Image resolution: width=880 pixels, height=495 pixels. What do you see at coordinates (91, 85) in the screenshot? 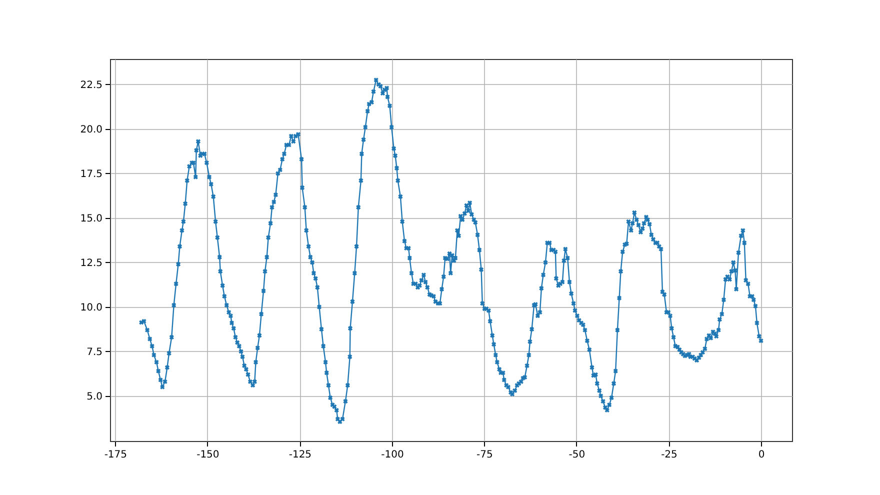
I see `y-tick-label: 22.5` at bounding box center [91, 85].